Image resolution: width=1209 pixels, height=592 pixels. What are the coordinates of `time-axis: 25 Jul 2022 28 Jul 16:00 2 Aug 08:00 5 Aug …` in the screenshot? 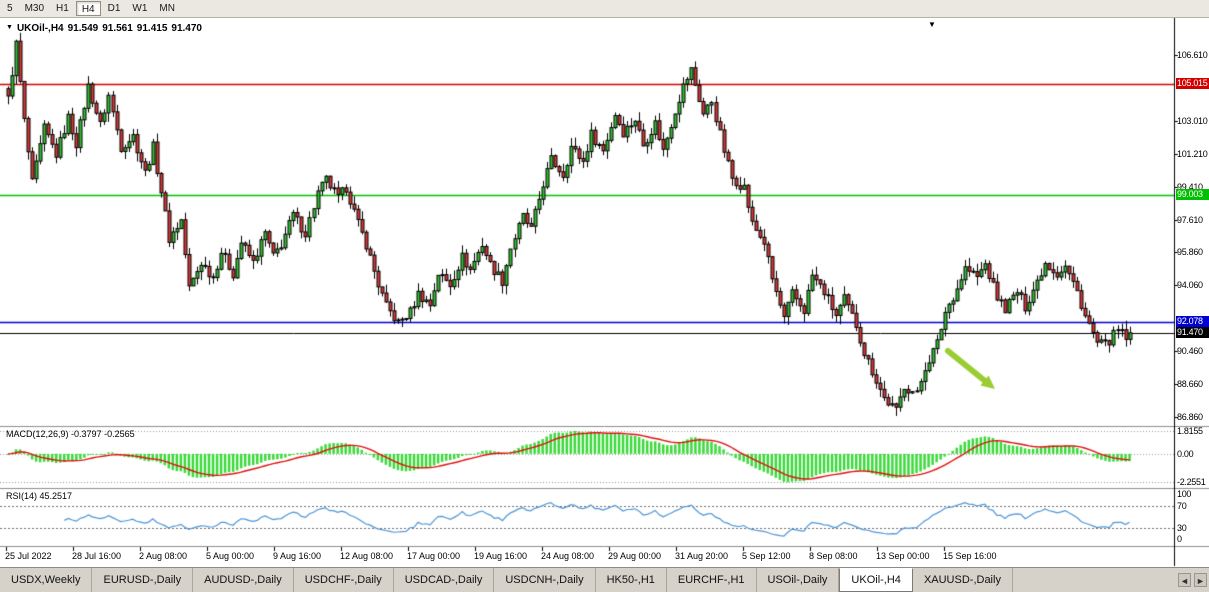 It's located at (588, 556).